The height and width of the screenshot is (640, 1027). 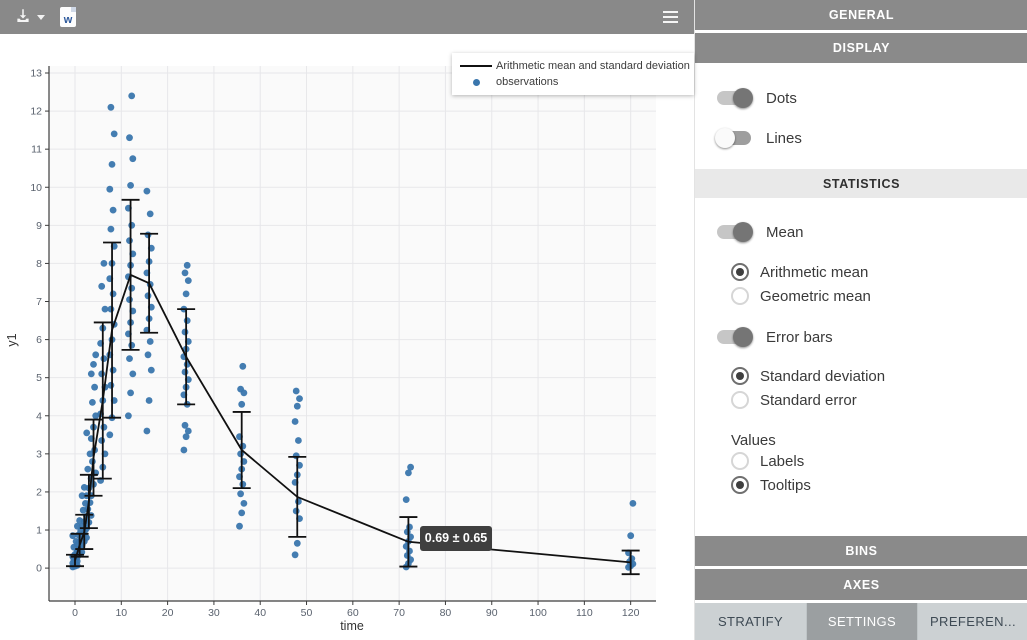 What do you see at coordinates (801, 296) in the screenshot?
I see `radio-geometric-mean: Geometric mean` at bounding box center [801, 296].